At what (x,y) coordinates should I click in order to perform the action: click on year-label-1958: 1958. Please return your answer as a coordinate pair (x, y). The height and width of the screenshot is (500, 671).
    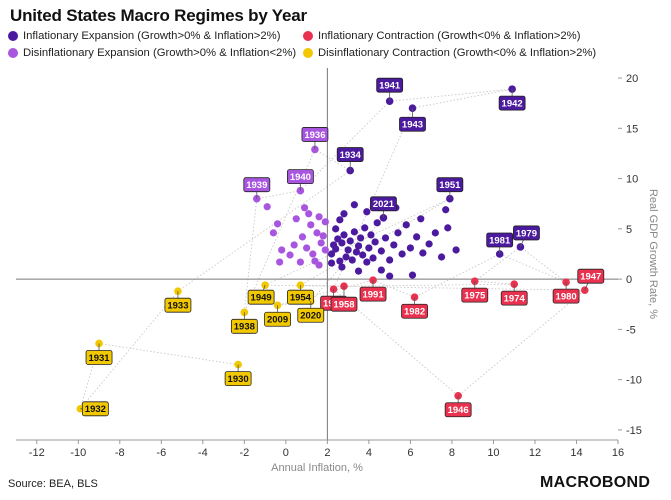
    Looking at the image, I should click on (343, 305).